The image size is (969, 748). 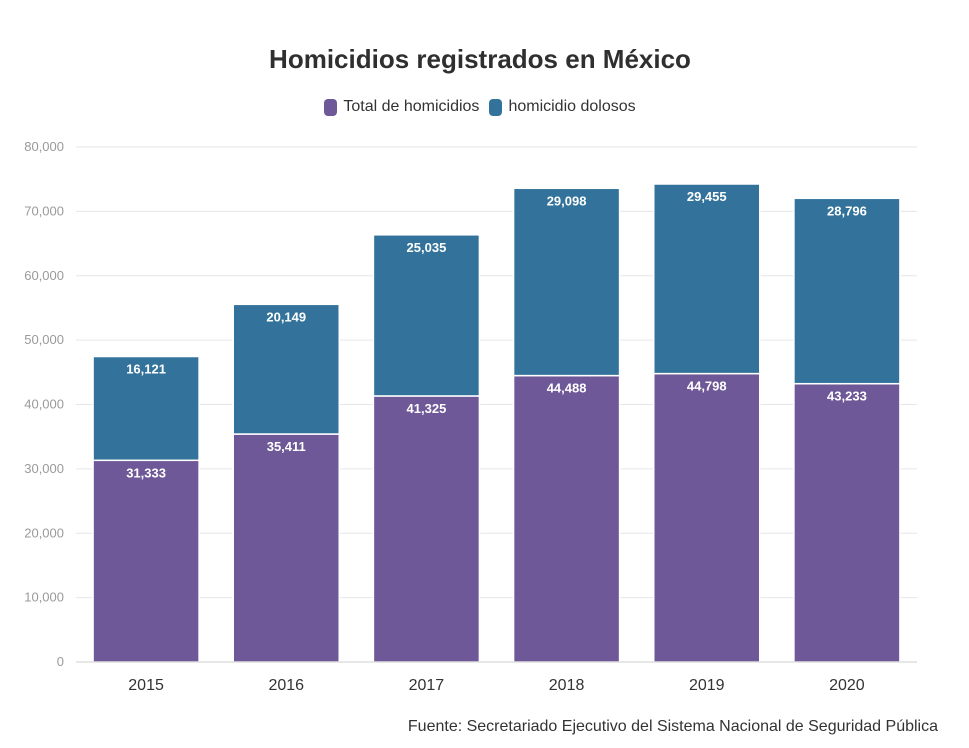 I want to click on legend-swatch-dolosos, so click(x=496, y=107).